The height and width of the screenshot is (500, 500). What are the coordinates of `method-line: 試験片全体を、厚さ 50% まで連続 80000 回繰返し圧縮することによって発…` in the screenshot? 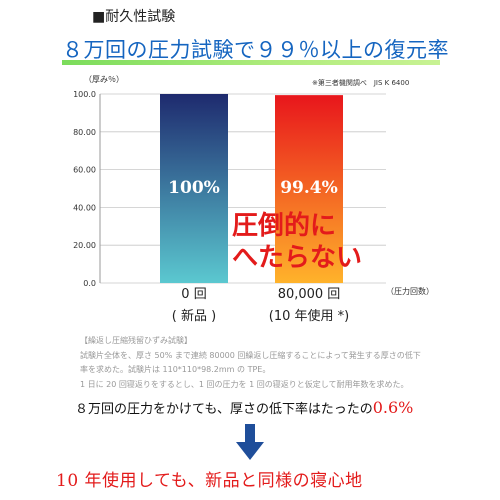 It's located at (250, 355).